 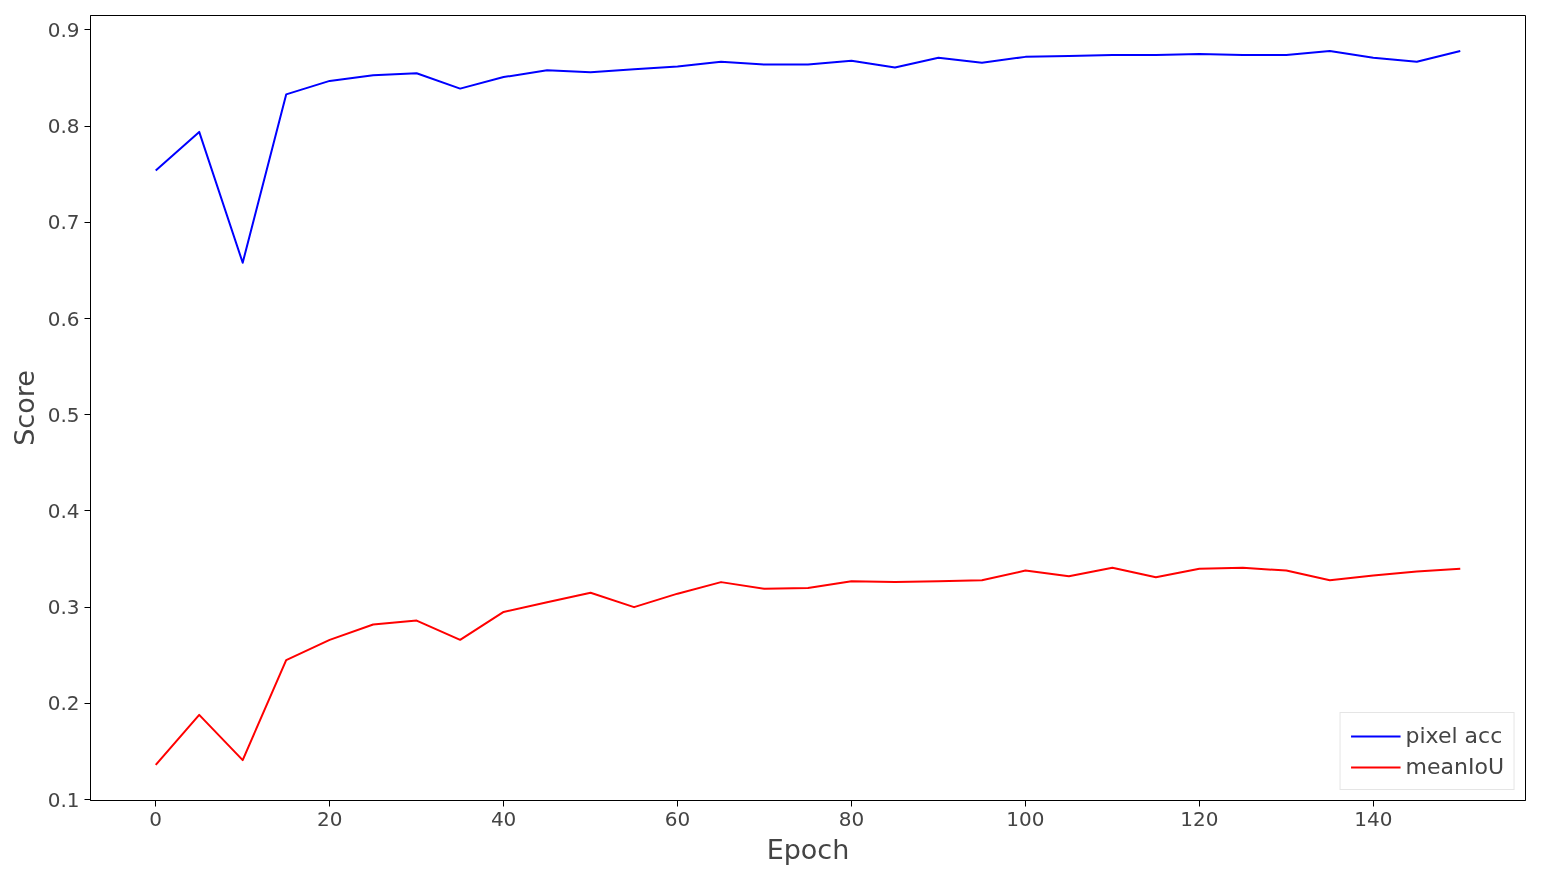 I want to click on y-tick-label: 0.4, so click(x=63, y=510).